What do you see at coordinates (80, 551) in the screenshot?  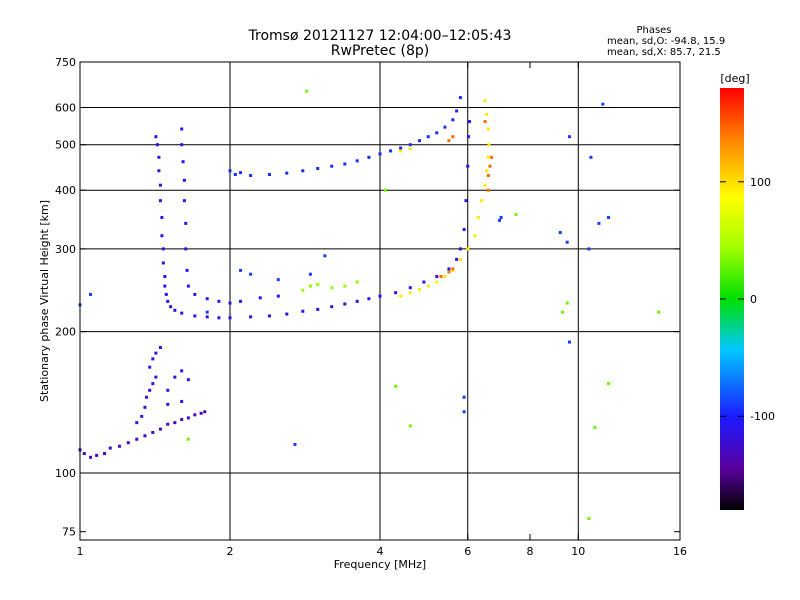 I see `x-tick-label: 1` at bounding box center [80, 551].